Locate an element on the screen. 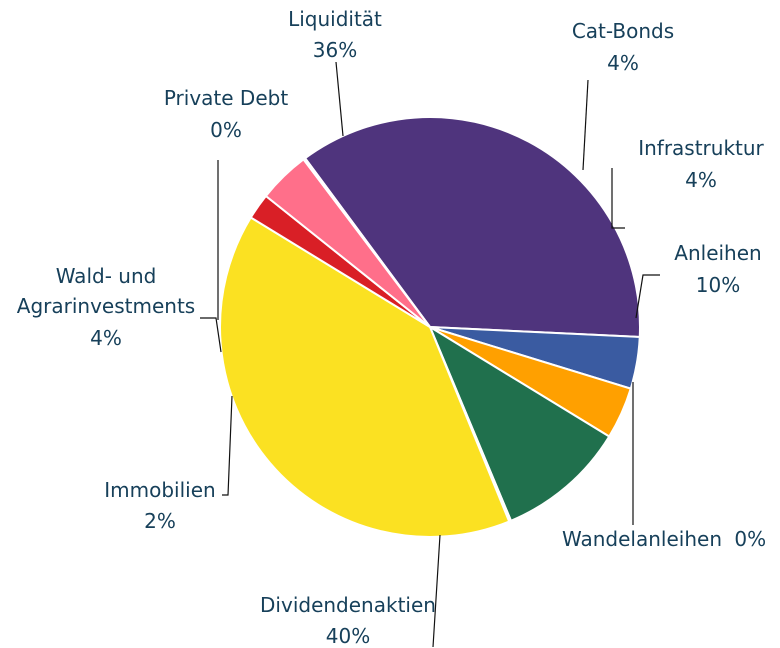 Image resolution: width=780 pixels, height=648 pixels. label-immobilien: Immobilien is located at coordinates (159, 490).